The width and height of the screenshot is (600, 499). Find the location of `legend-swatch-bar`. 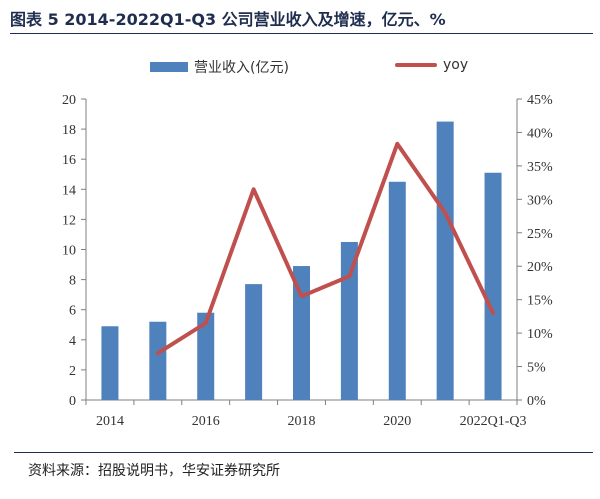

legend-swatch-bar is located at coordinates (169, 67).